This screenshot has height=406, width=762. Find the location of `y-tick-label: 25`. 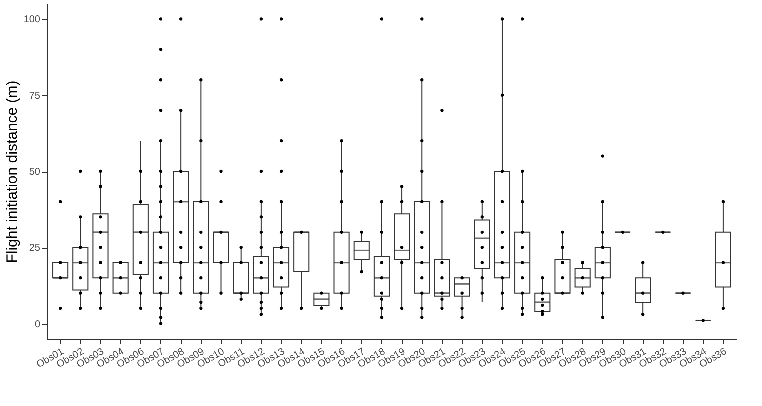

y-tick-label: 25 is located at coordinates (35, 248).